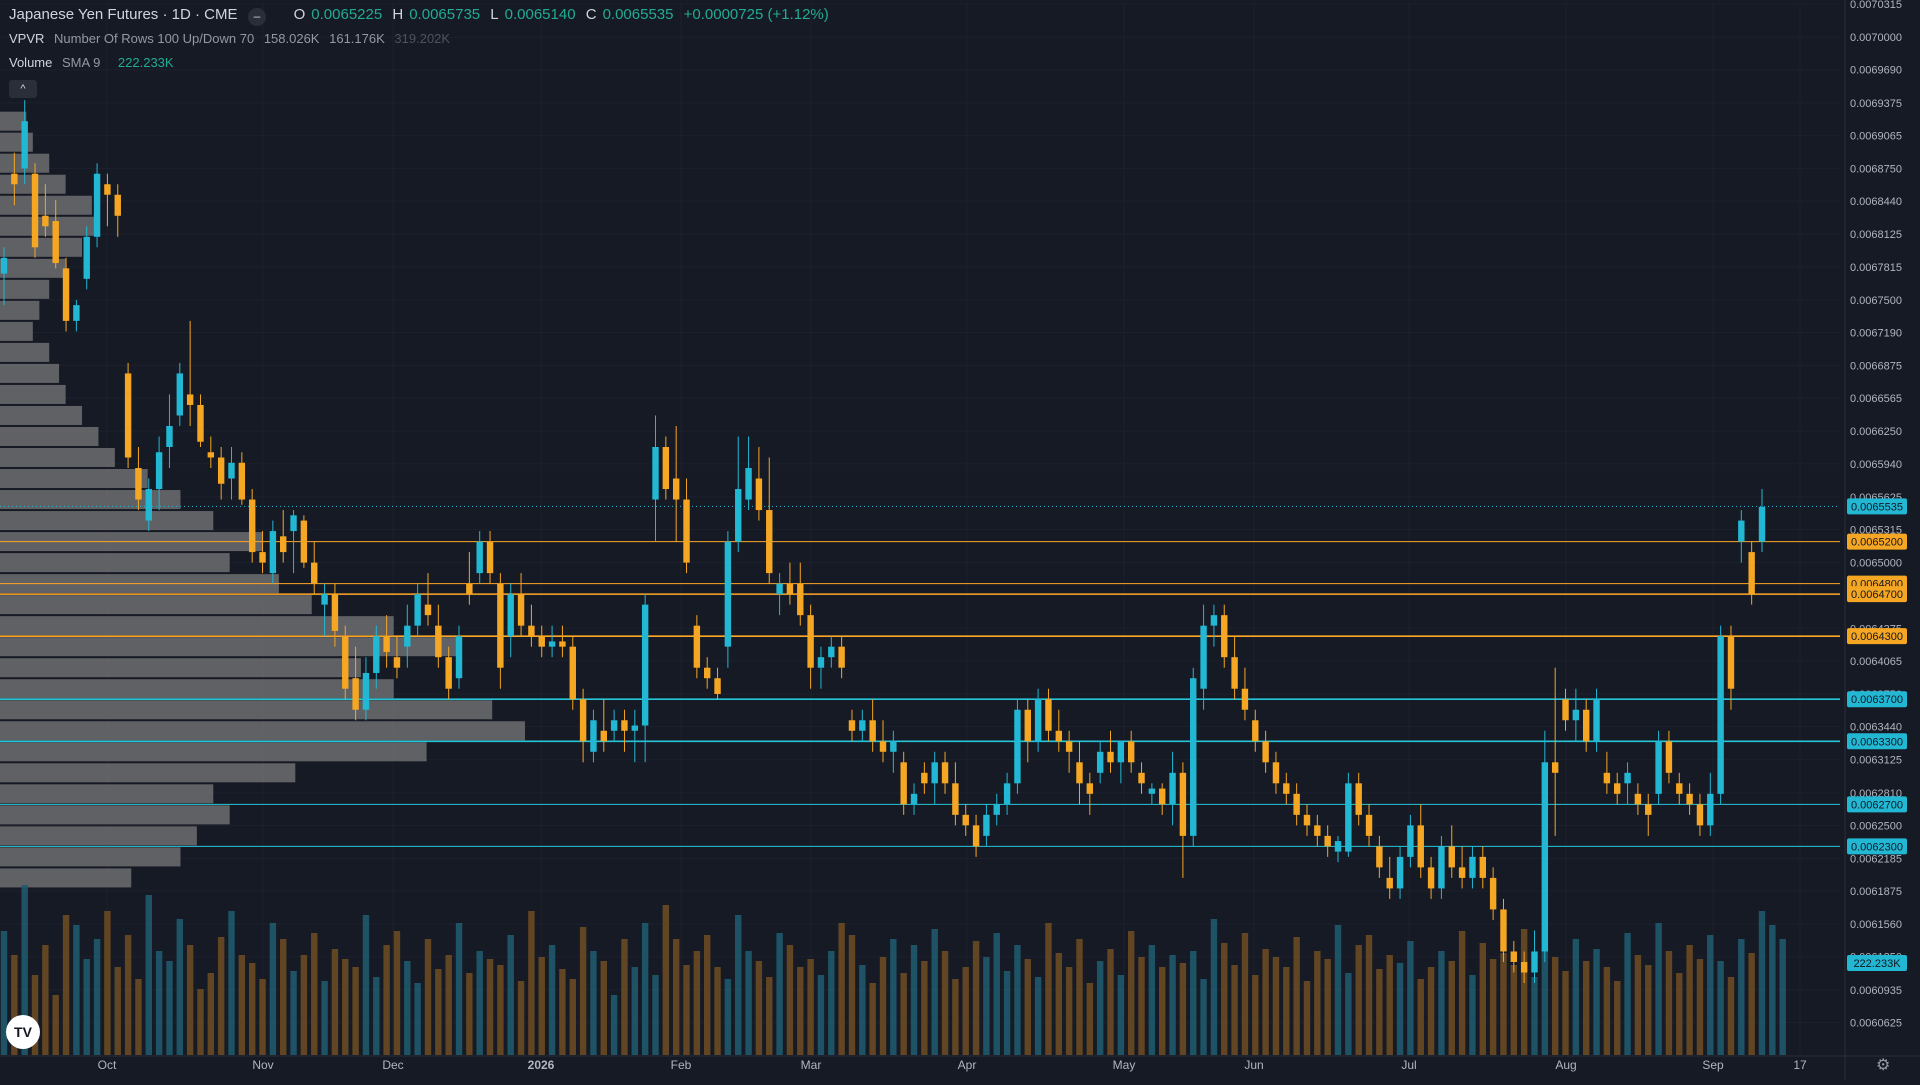 This screenshot has height=1085, width=1920. I want to click on symbol-title: Japanese Yen Futures · 1D · CME, so click(123, 14).